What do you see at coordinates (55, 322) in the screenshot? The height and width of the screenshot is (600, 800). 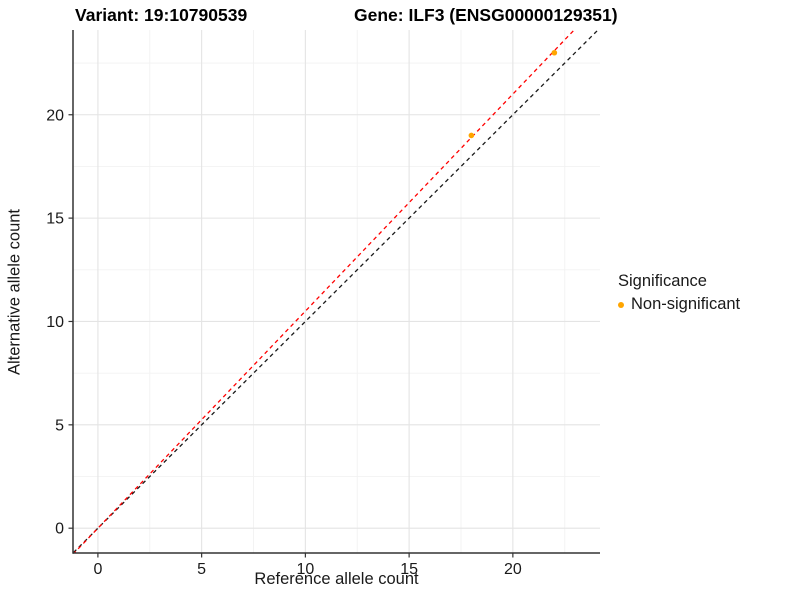 I see `y-tick-label: 10` at bounding box center [55, 322].